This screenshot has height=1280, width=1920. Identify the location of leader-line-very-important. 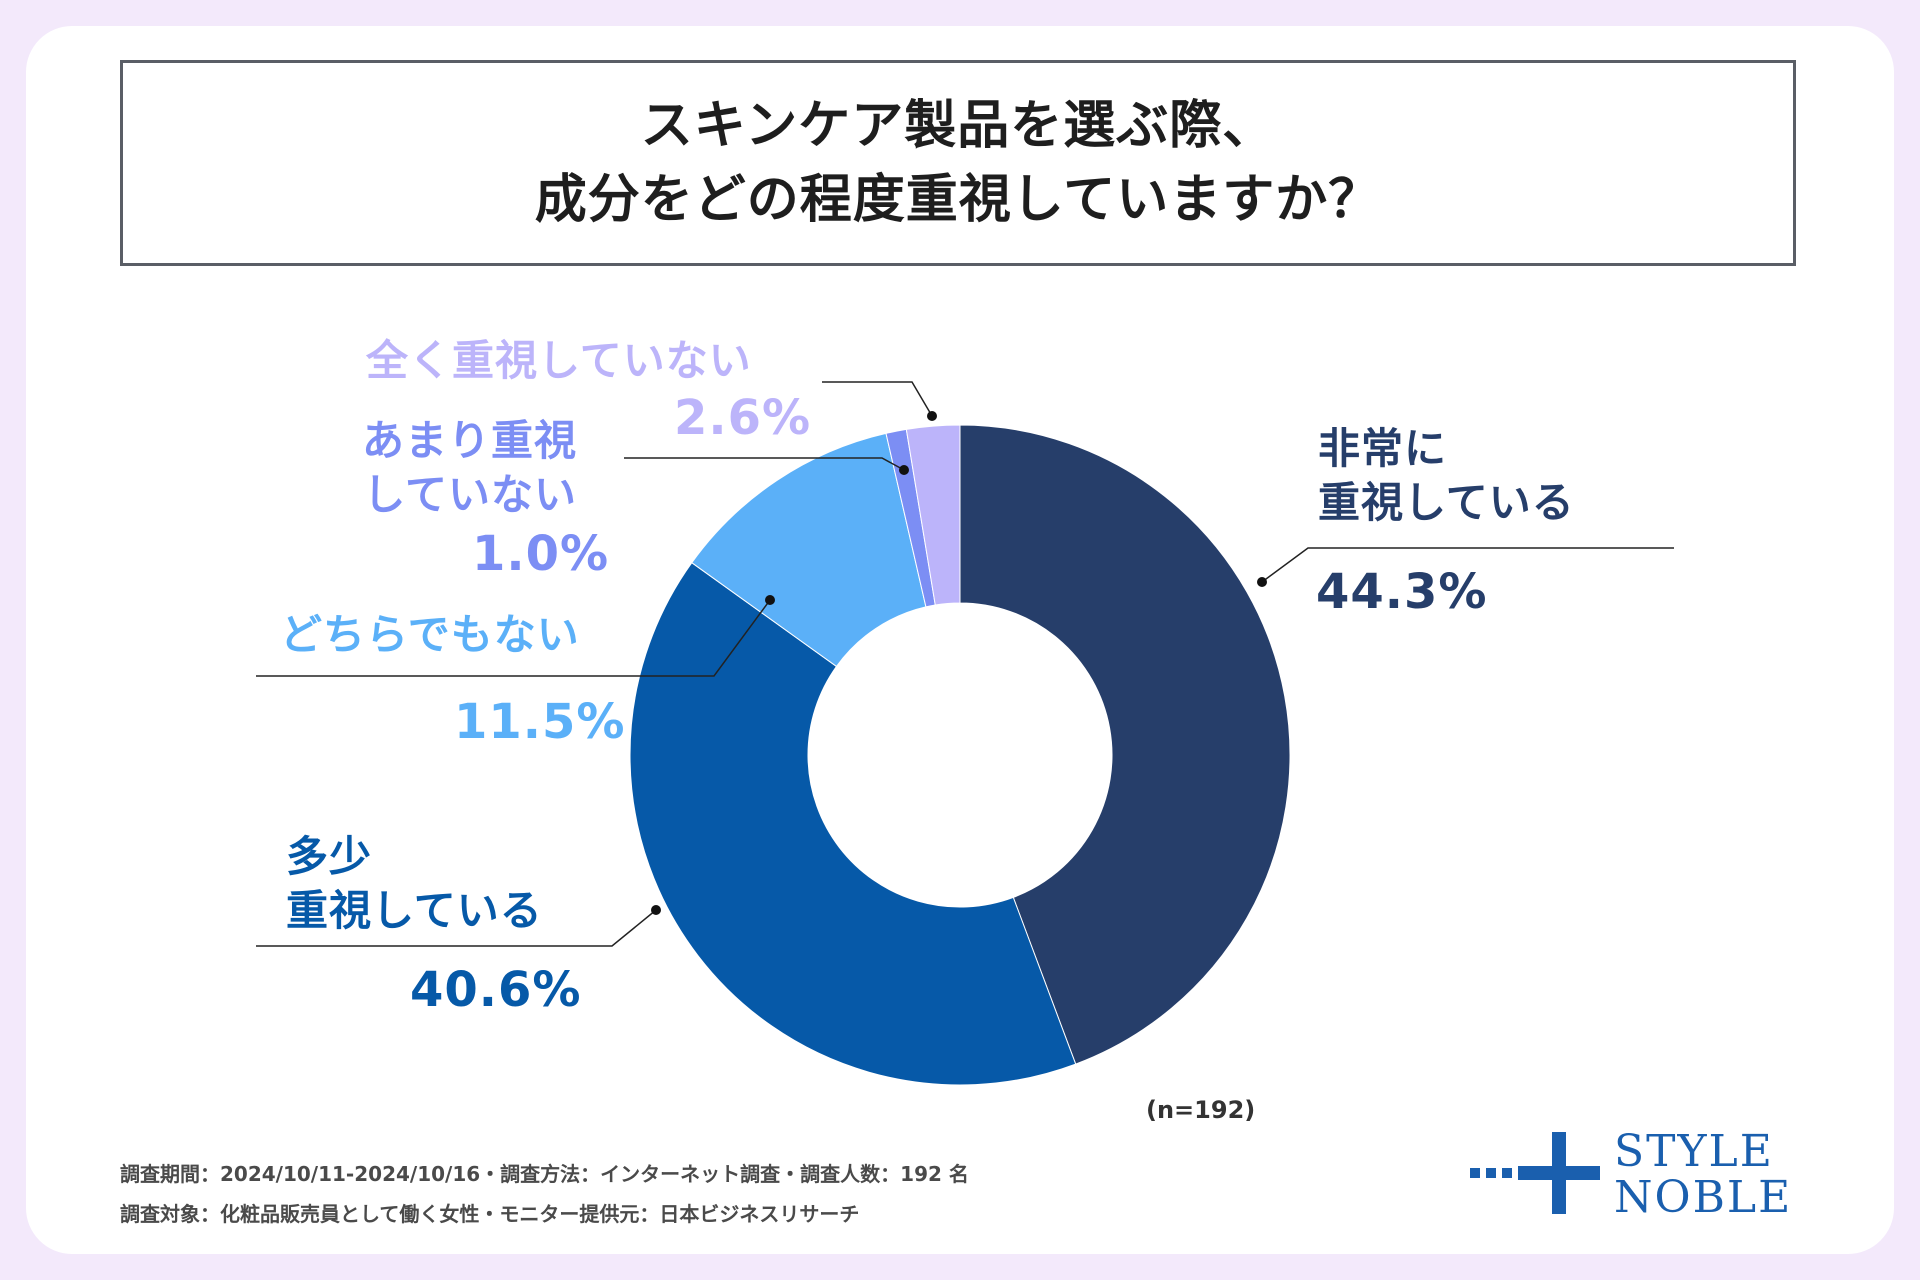
(1467, 565).